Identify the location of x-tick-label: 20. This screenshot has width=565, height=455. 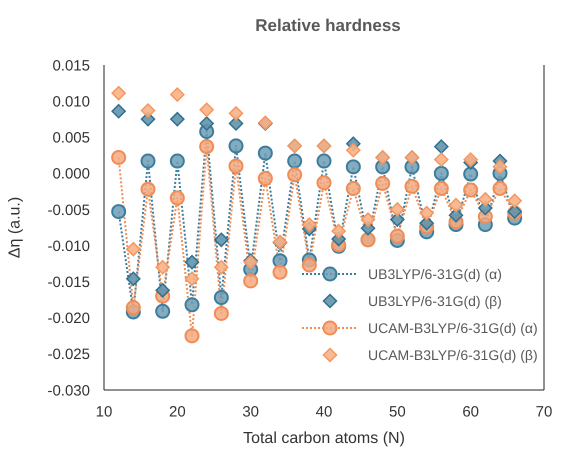
(177, 412).